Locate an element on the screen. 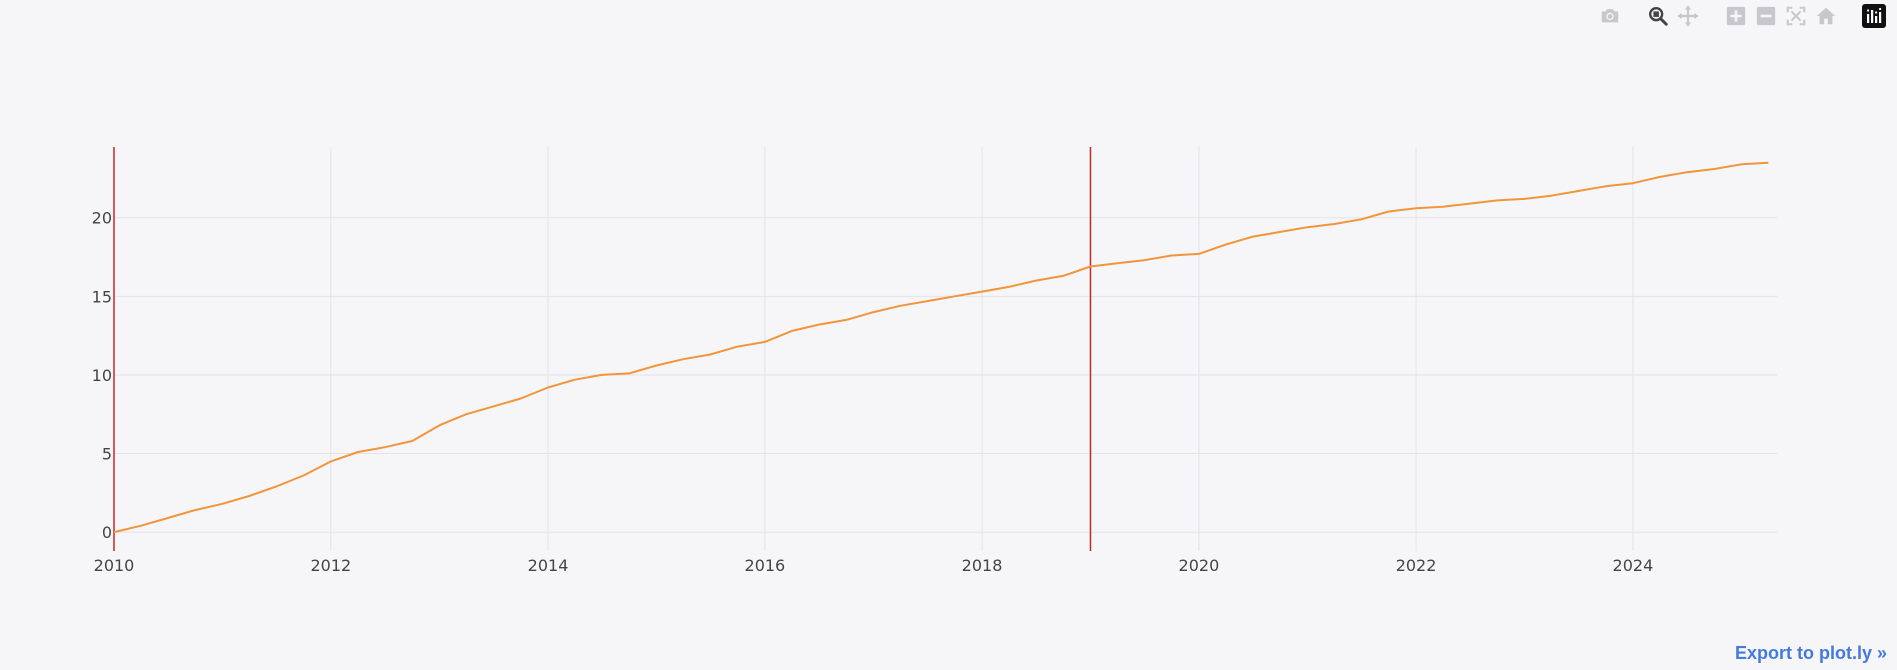 The image size is (1897, 670). autoscale-button is located at coordinates (1796, 16).